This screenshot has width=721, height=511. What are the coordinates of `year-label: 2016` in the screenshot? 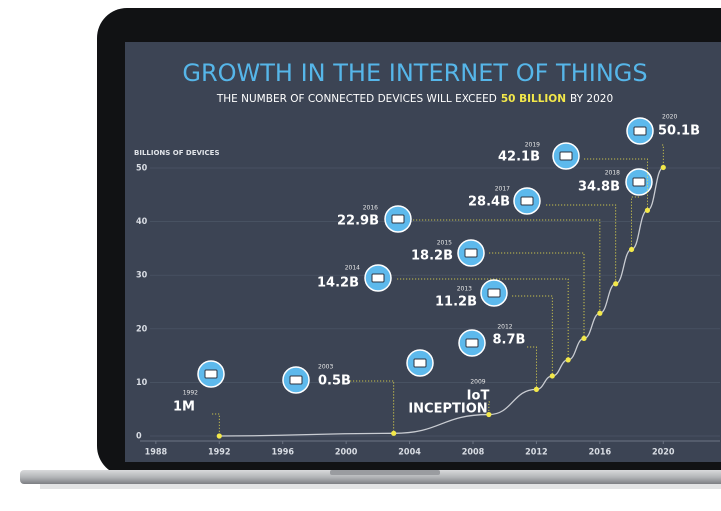 It's located at (370, 208).